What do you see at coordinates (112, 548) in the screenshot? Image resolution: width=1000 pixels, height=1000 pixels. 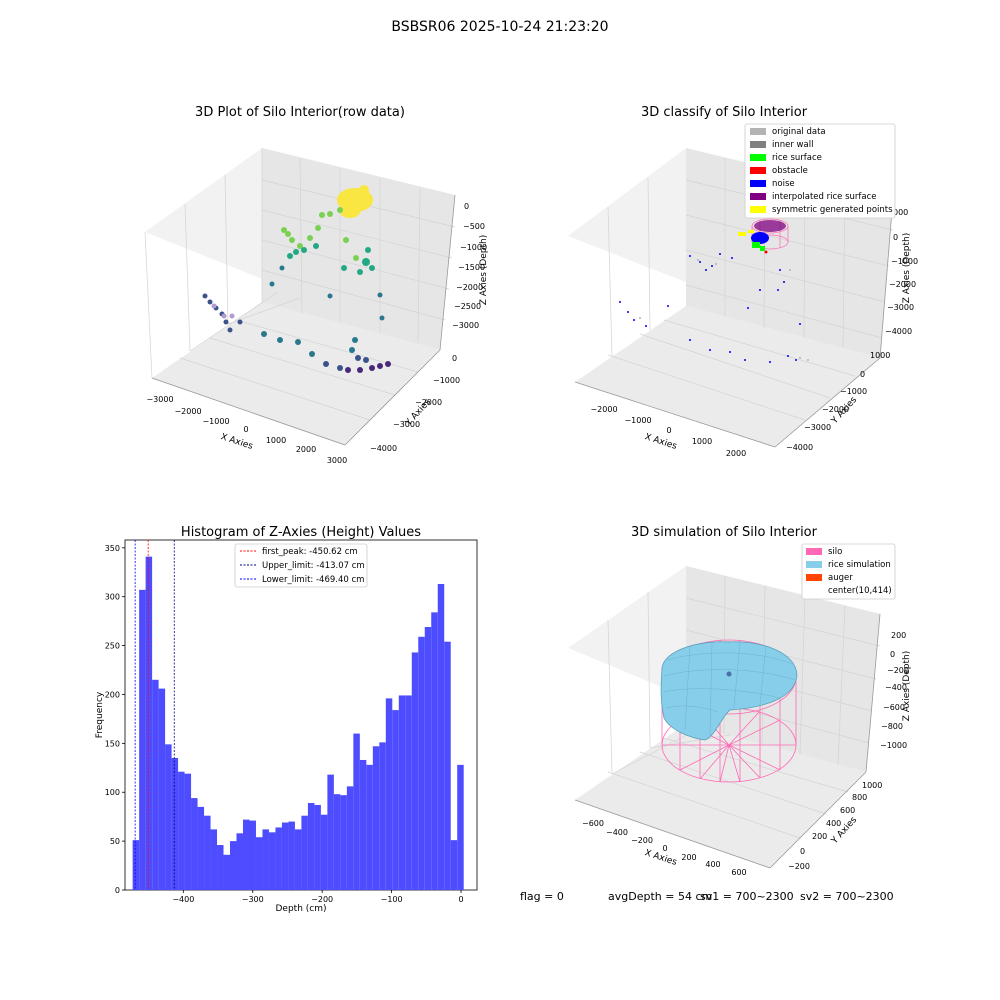 I see `y-tick-label: 350` at bounding box center [112, 548].